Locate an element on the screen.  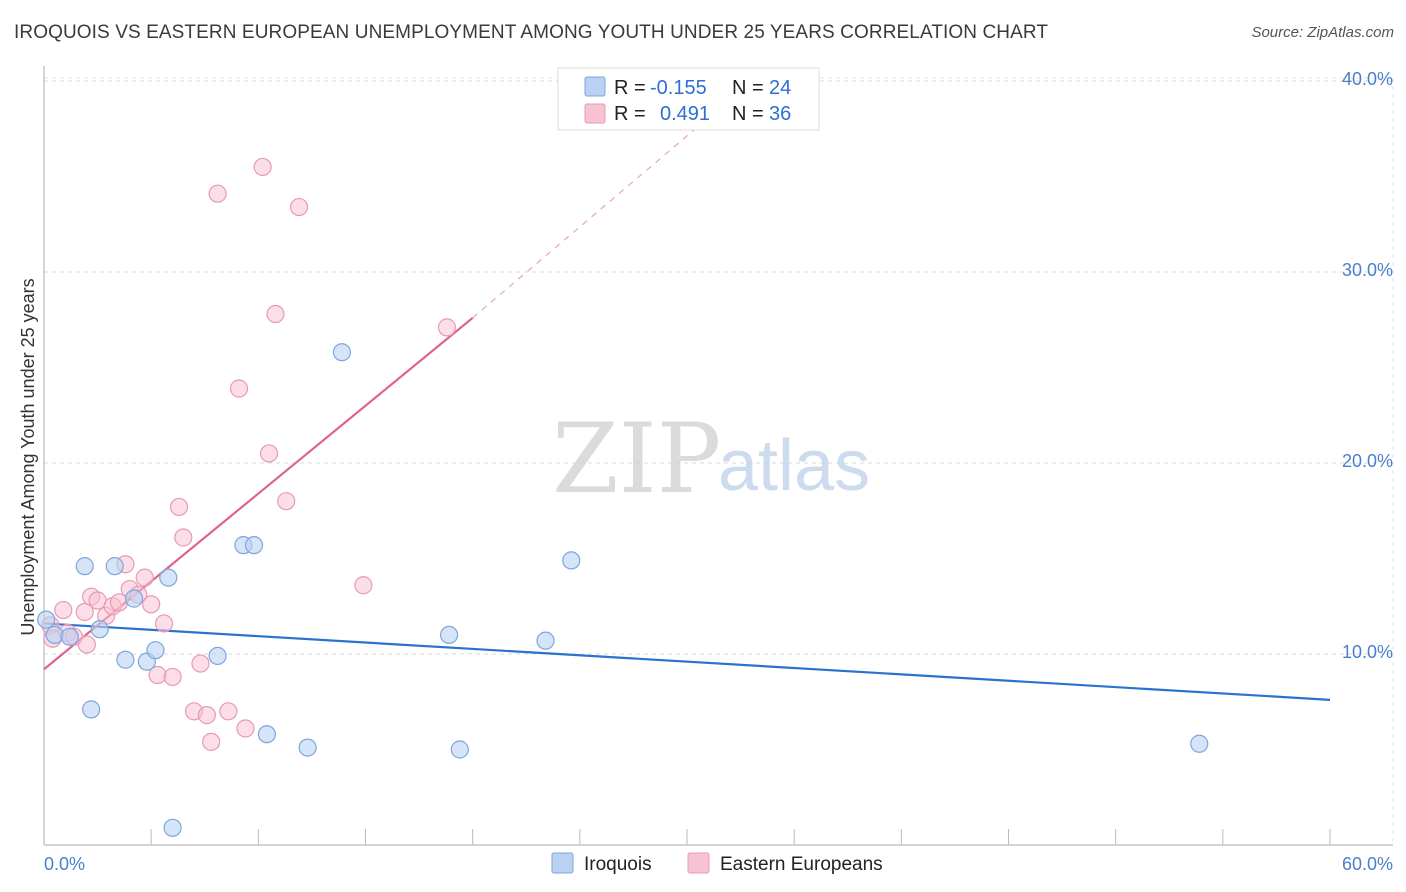
legend-bottom-swatch-eastern is located at coordinates (698, 863).